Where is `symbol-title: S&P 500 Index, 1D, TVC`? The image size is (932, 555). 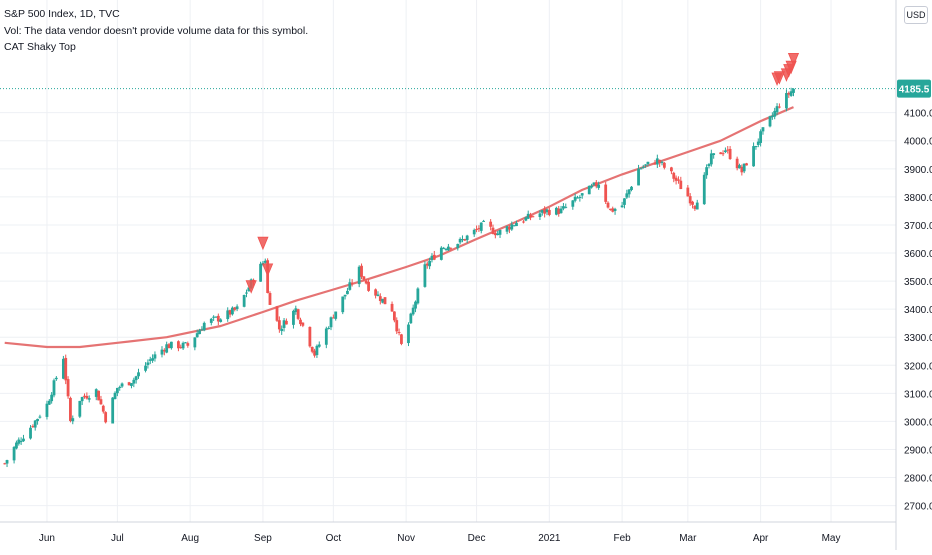 symbol-title: S&P 500 Index, 1D, TVC is located at coordinates (62, 14).